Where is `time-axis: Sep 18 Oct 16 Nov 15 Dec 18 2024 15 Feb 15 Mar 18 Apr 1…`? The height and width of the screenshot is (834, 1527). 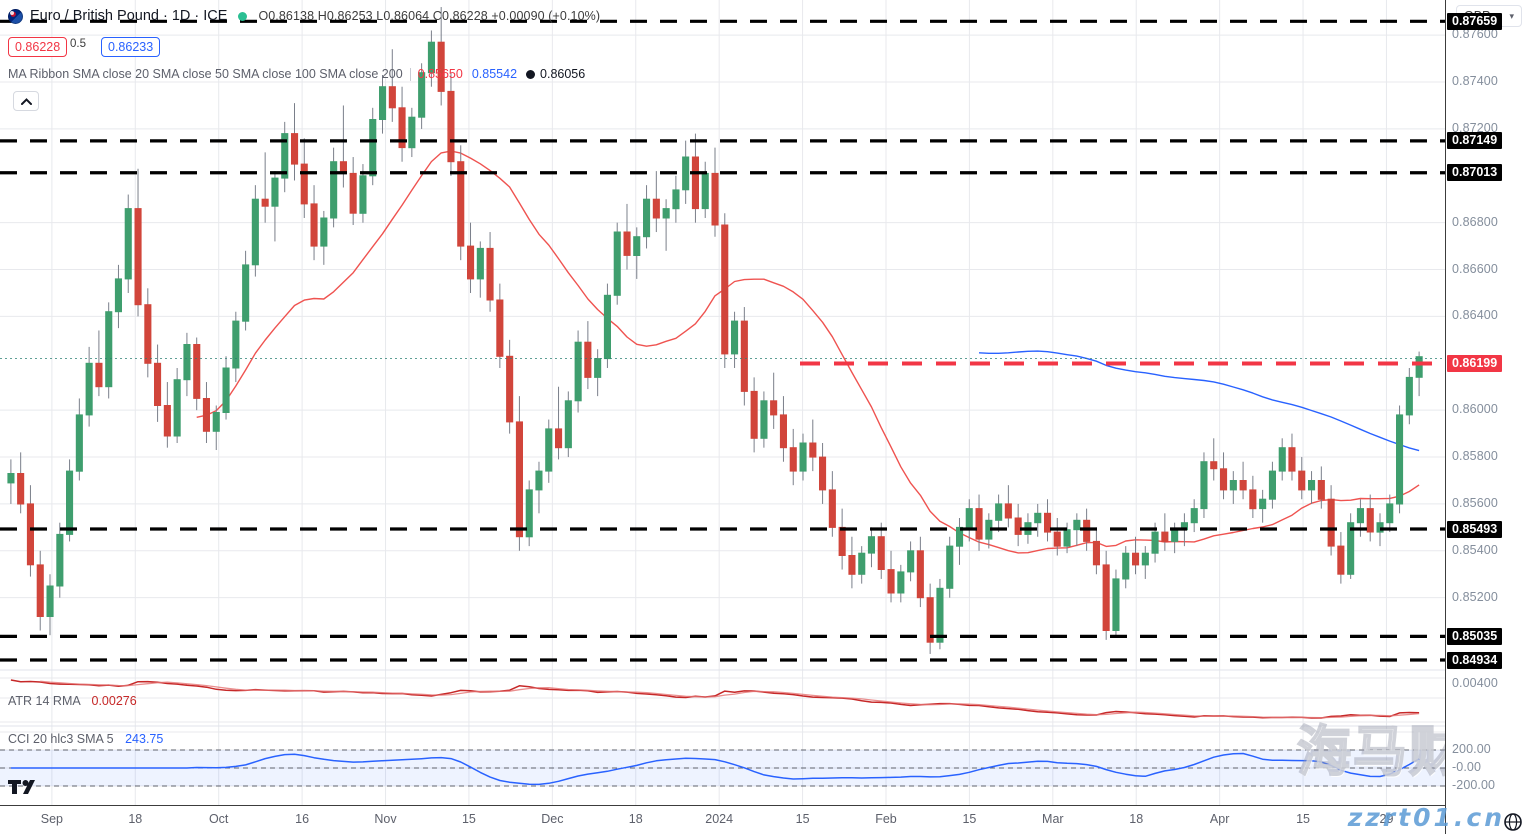 time-axis: Sep 18 Oct 16 Nov 15 Dec 18 2024 15 Feb 15 Mar 18 Apr 1… is located at coordinates (763, 819).